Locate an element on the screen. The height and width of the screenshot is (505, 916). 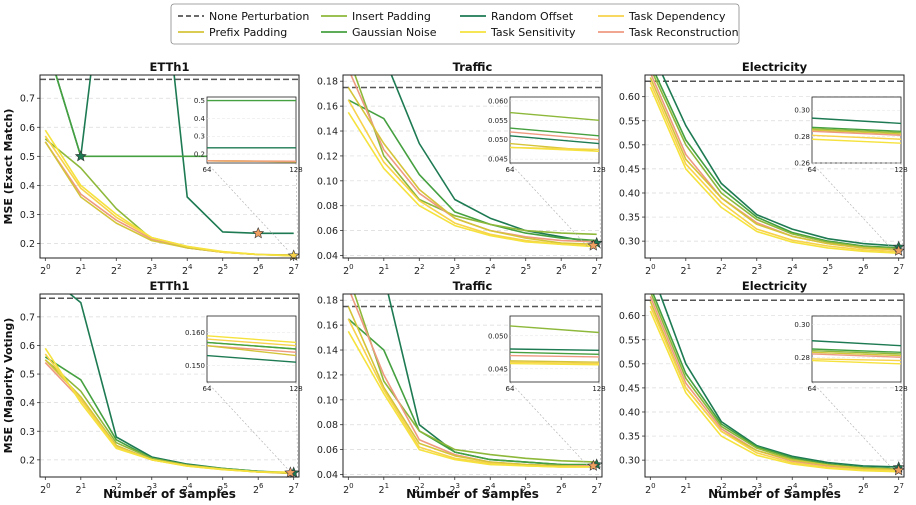
best-point-star is located at coordinates (258, 233).